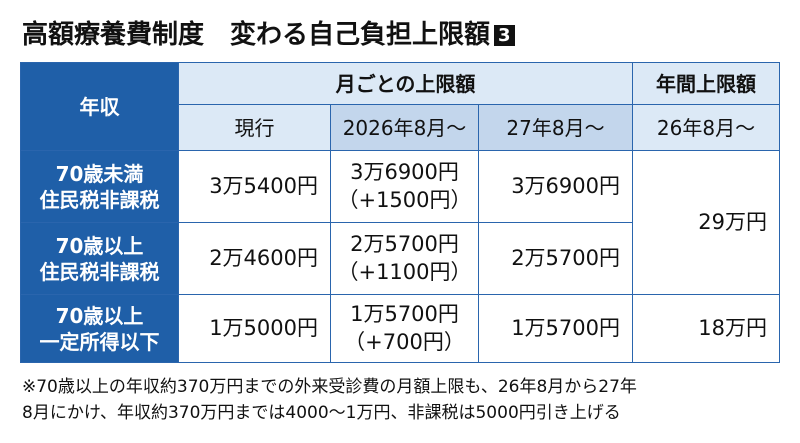  What do you see at coordinates (404, 199) in the screenshot?
I see `cell-text: （+1500円）` at bounding box center [404, 199].